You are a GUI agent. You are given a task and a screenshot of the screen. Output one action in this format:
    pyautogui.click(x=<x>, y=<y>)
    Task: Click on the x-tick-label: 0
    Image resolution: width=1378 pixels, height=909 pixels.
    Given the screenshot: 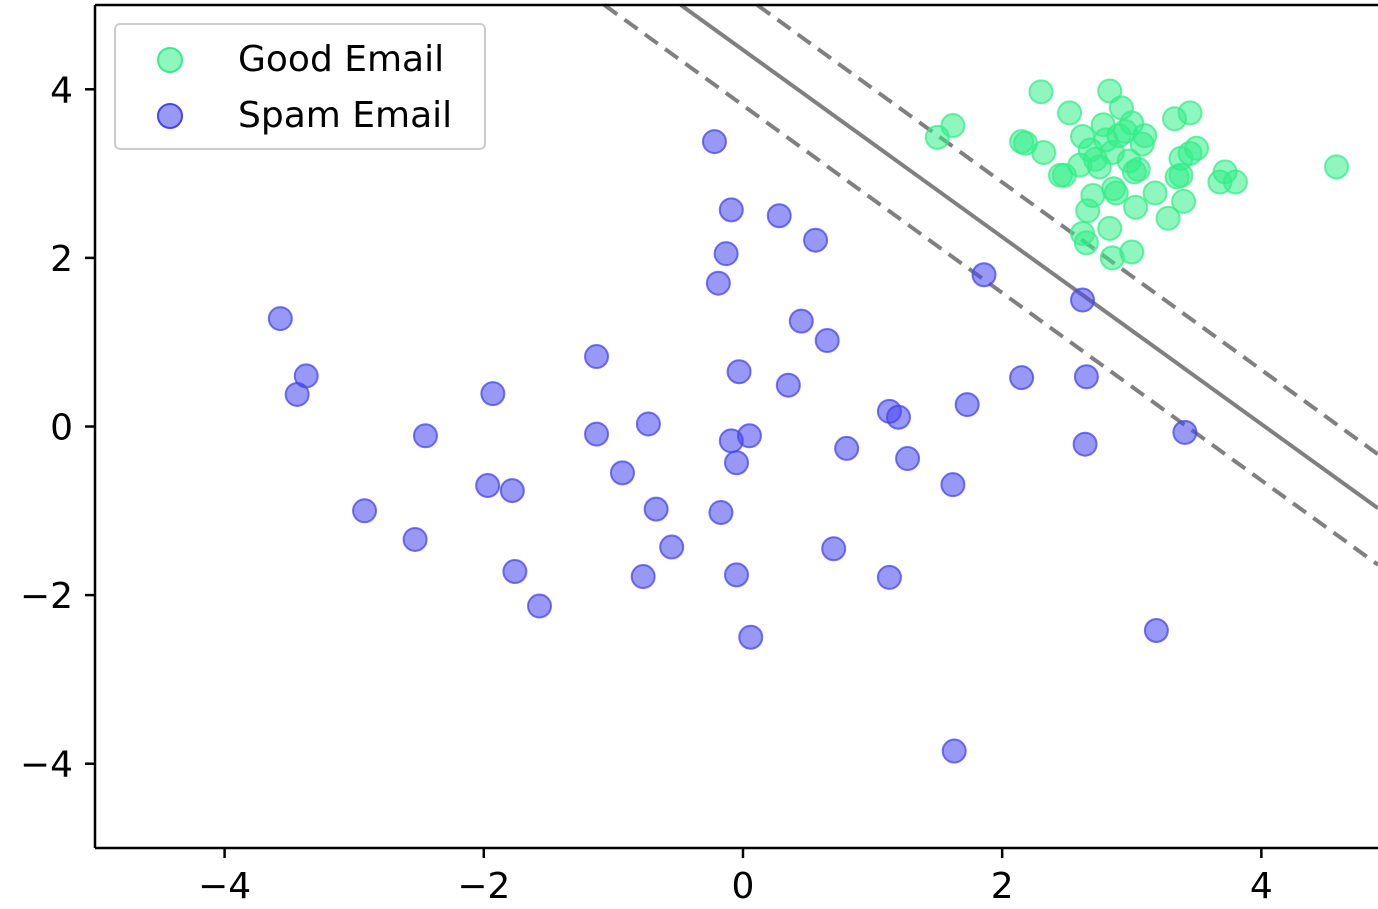 What is the action you would take?
    pyautogui.click(x=743, y=886)
    